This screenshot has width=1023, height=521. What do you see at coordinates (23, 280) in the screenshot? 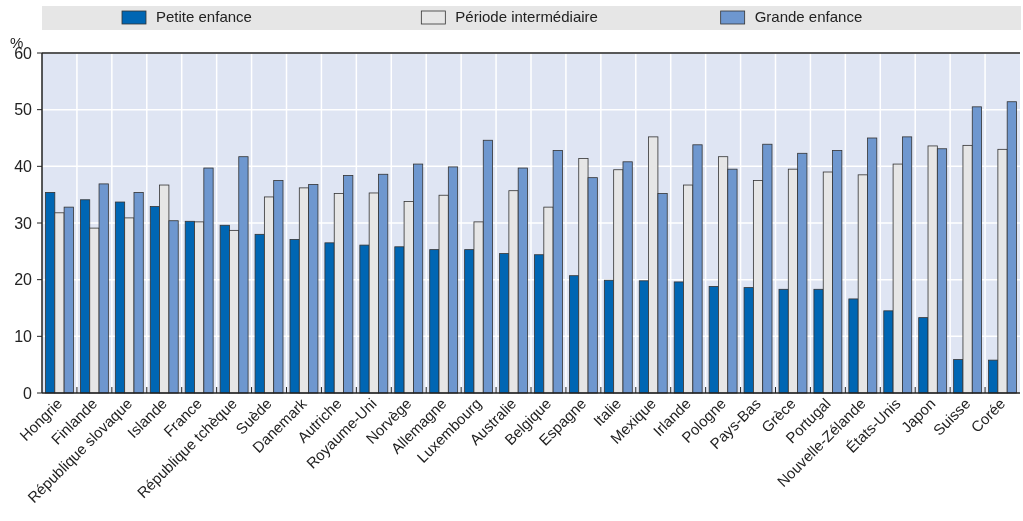
I see `y-tick-label: 20` at bounding box center [23, 280].